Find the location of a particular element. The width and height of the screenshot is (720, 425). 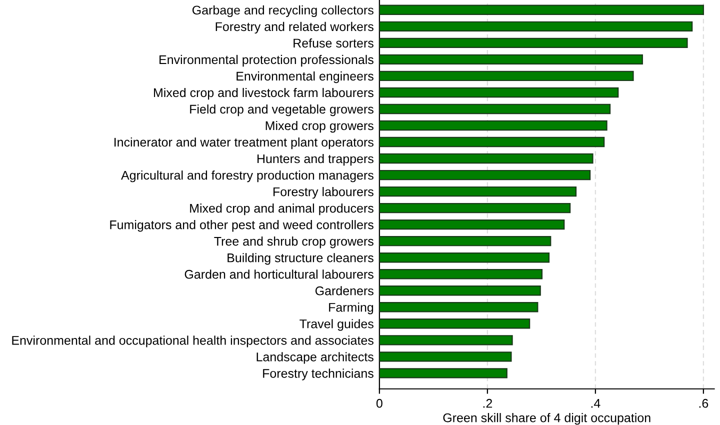

y-tick-label: Mixed crop and animal producers is located at coordinates (282, 210).